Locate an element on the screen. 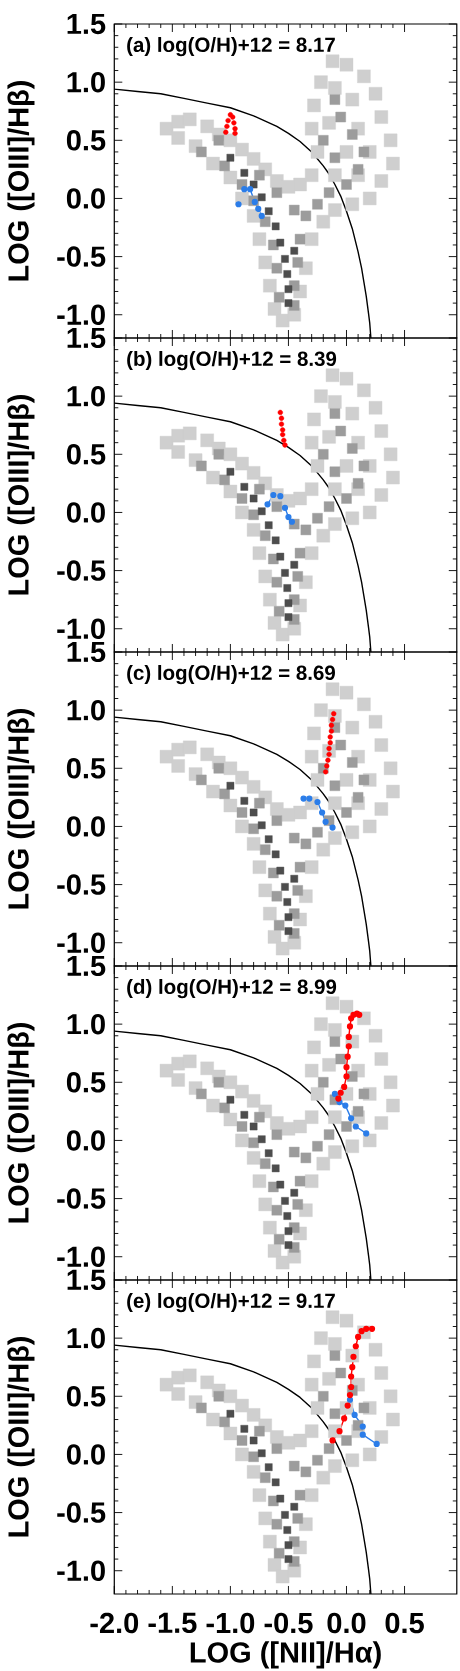 The width and height of the screenshot is (460, 1671). annotation: (c) log(O/H)+12 = 8.69 is located at coordinates (231, 675).